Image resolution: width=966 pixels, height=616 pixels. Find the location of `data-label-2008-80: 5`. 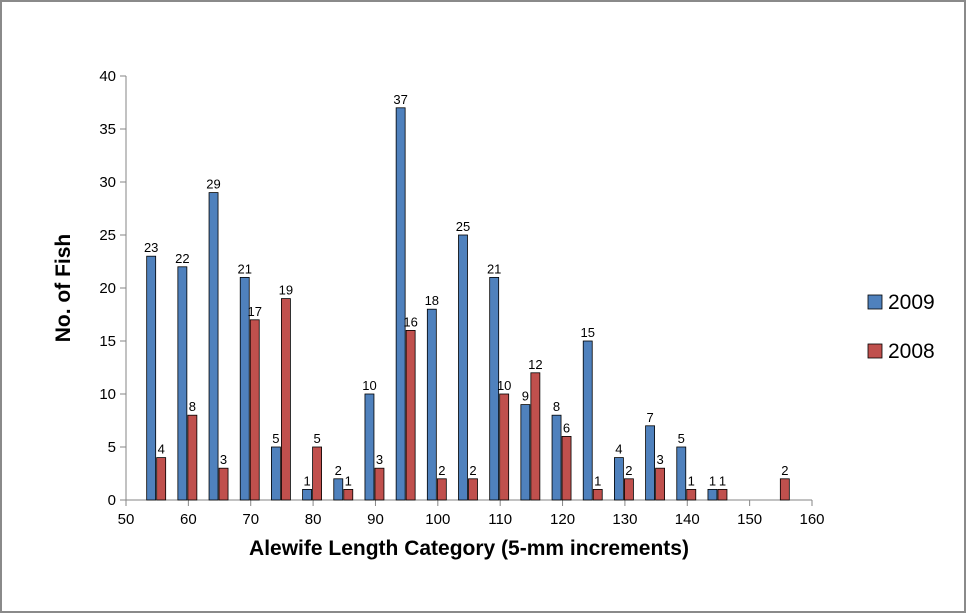

data-label-2008-80: 5 is located at coordinates (316, 438).